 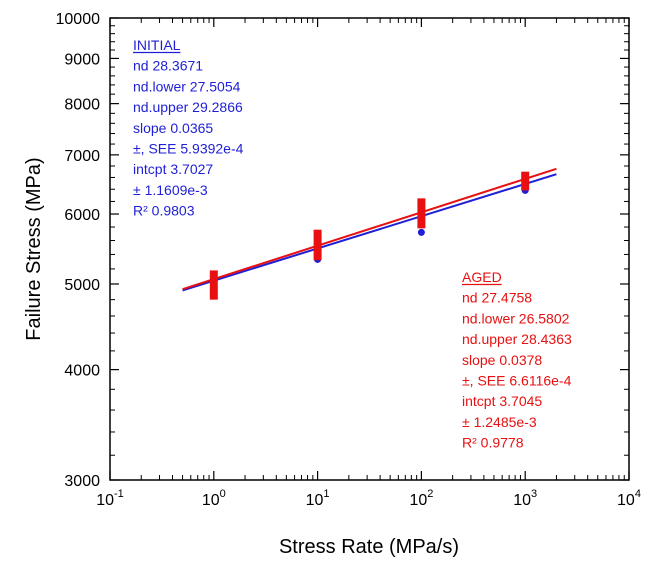 What do you see at coordinates (173, 169) in the screenshot?
I see `annotation-line: intcpt 3.7027` at bounding box center [173, 169].